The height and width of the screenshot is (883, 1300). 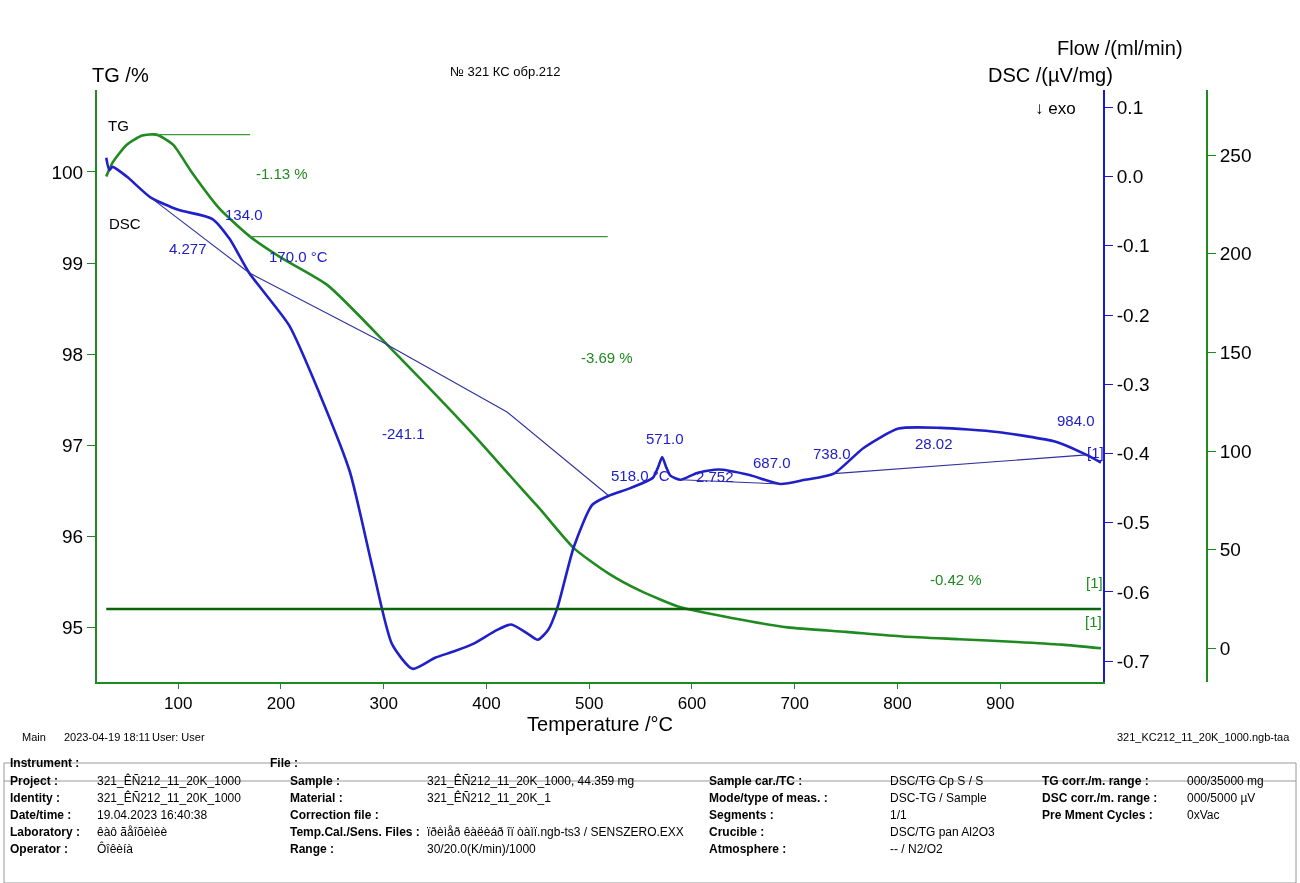 I want to click on text: Instrument :, so click(x=45, y=763).